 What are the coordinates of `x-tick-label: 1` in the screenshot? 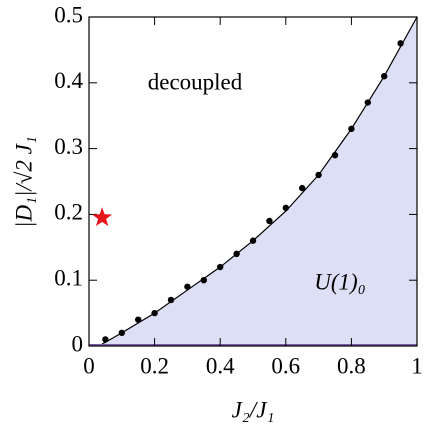 It's located at (417, 365).